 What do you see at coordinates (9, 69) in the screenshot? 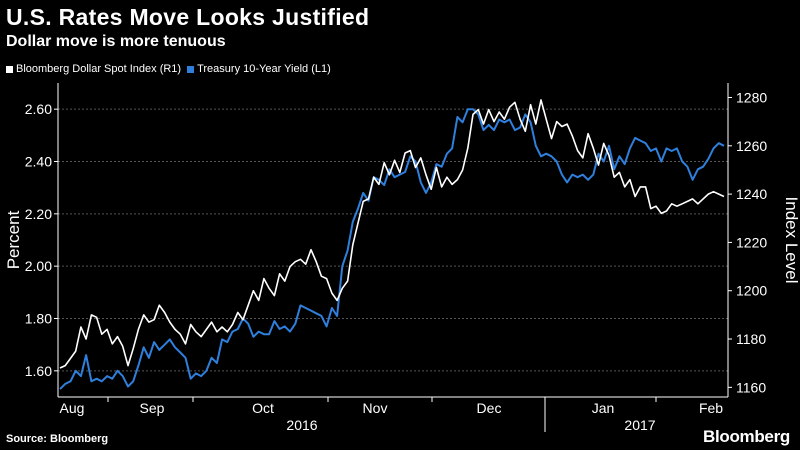
I see `legend-swatch-dollar` at bounding box center [9, 69].